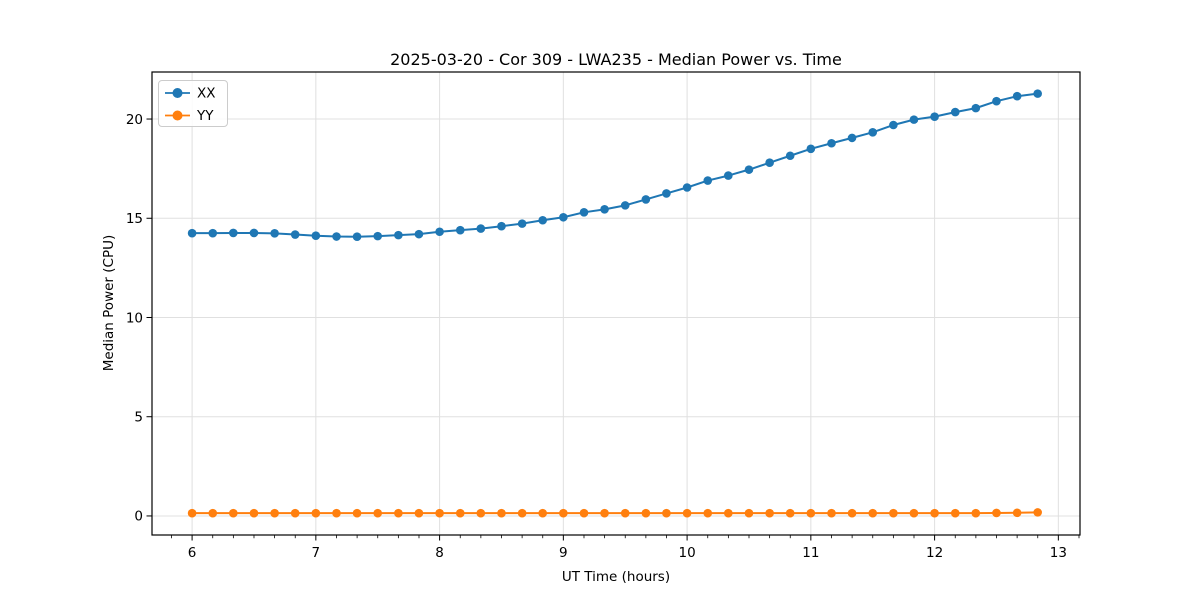 This screenshot has width=1200, height=600. What do you see at coordinates (134, 318) in the screenshot?
I see `y-tick-label: 10` at bounding box center [134, 318].